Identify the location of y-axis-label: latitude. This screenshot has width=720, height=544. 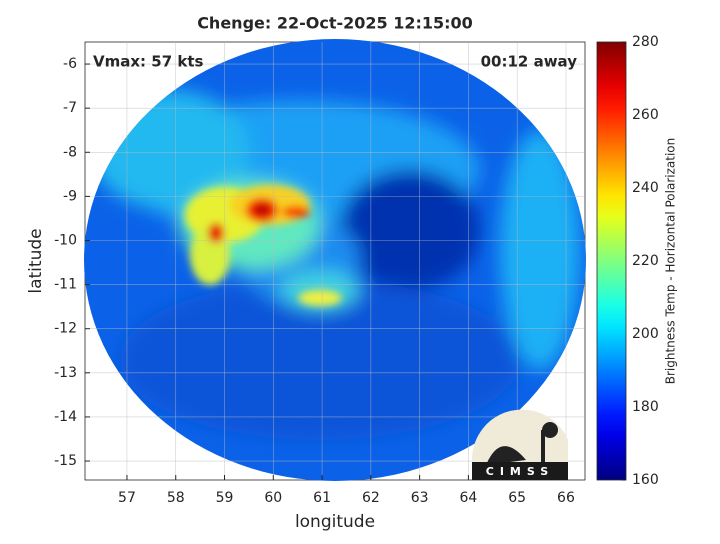
(36, 260).